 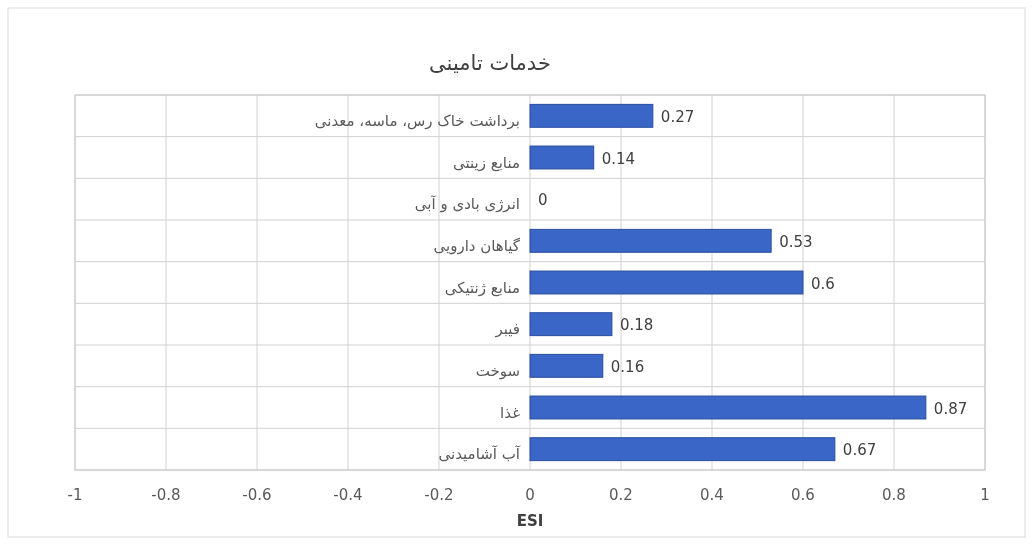 What do you see at coordinates (507, 329) in the screenshot?
I see `y-tick-label: فیبر` at bounding box center [507, 329].